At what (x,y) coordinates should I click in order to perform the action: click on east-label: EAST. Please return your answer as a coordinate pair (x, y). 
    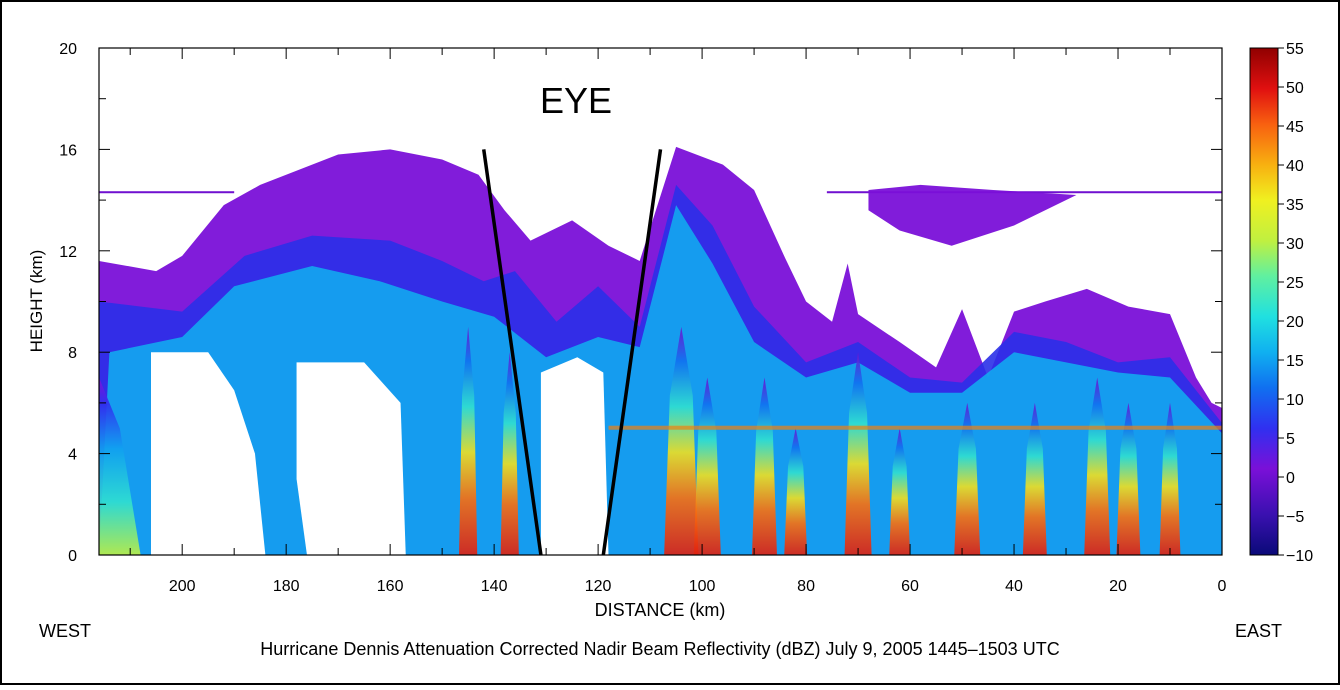
    Looking at the image, I should click on (1258, 631).